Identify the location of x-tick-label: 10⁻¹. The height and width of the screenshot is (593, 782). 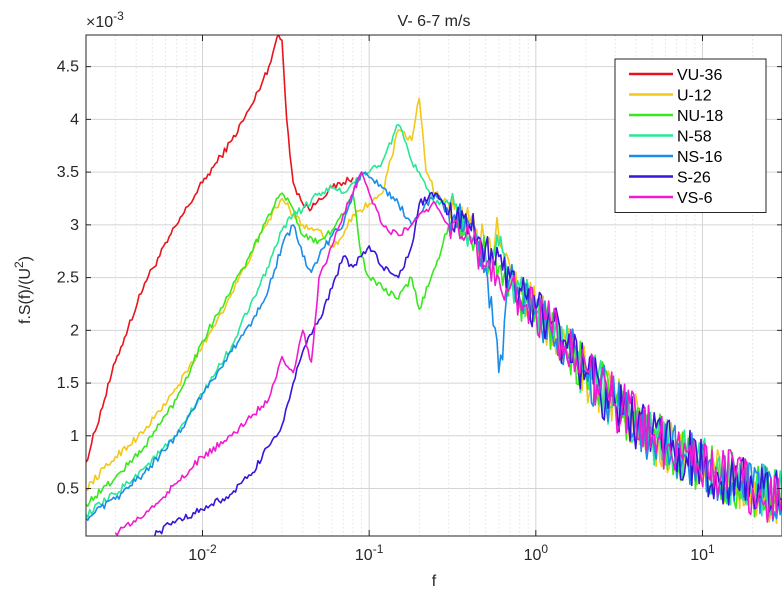
(369, 553).